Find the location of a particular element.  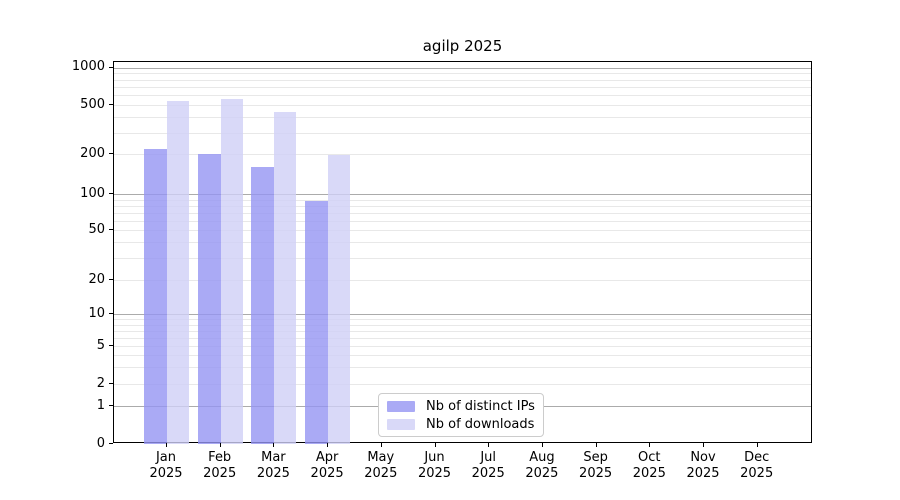

legend-label: Nb of downloads is located at coordinates (480, 424).